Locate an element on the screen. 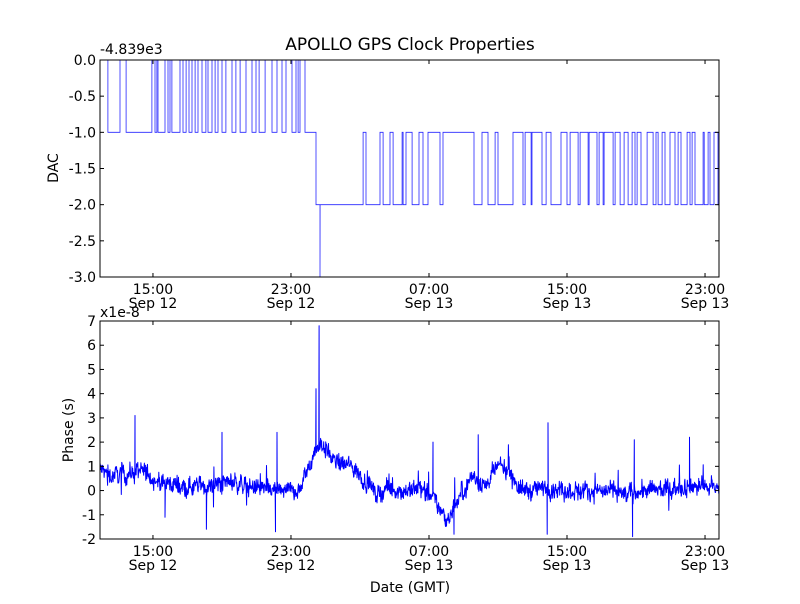  phase-ylabel: Phase (s) is located at coordinates (69, 430).